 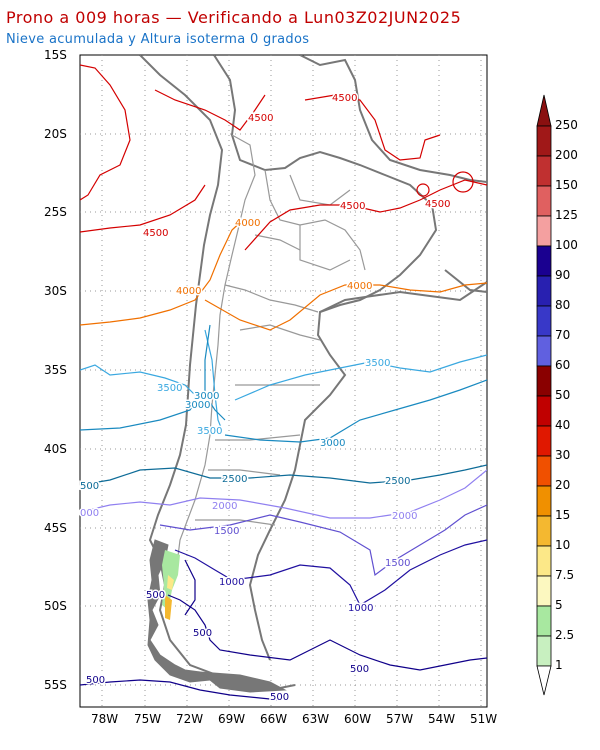 What do you see at coordinates (563, 365) in the screenshot?
I see `colorbar-label: 60` at bounding box center [563, 365].